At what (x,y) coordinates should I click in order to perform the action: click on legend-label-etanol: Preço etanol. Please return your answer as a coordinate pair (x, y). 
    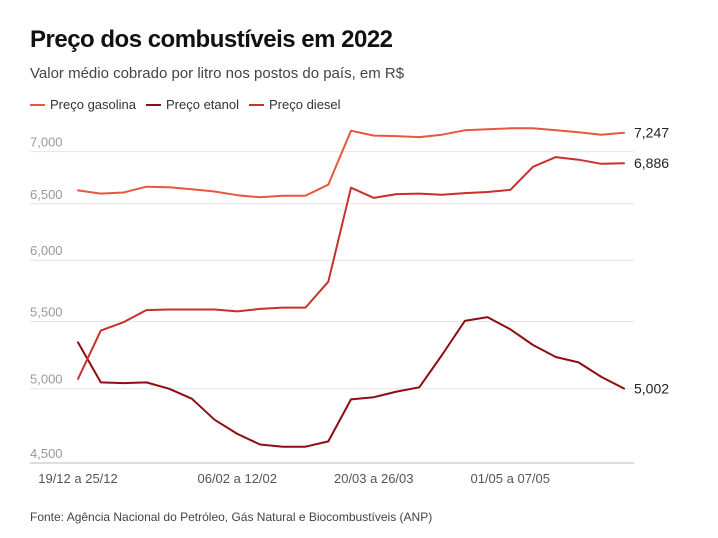
    Looking at the image, I should click on (202, 104).